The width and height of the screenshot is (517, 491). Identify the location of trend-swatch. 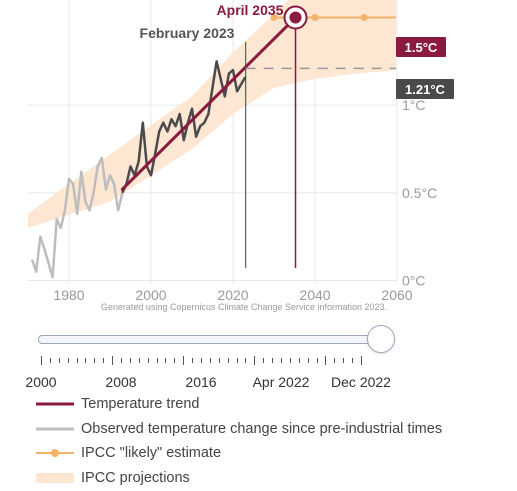
(55, 404).